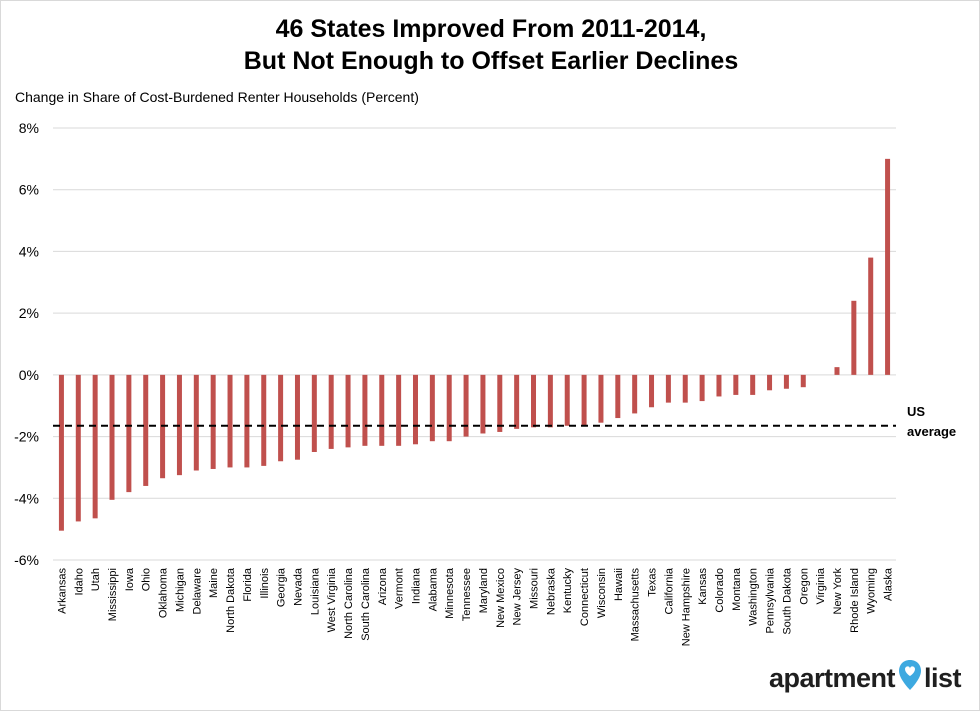 The image size is (980, 711). What do you see at coordinates (197, 591) in the screenshot?
I see `x-tick-label: Delaware` at bounding box center [197, 591].